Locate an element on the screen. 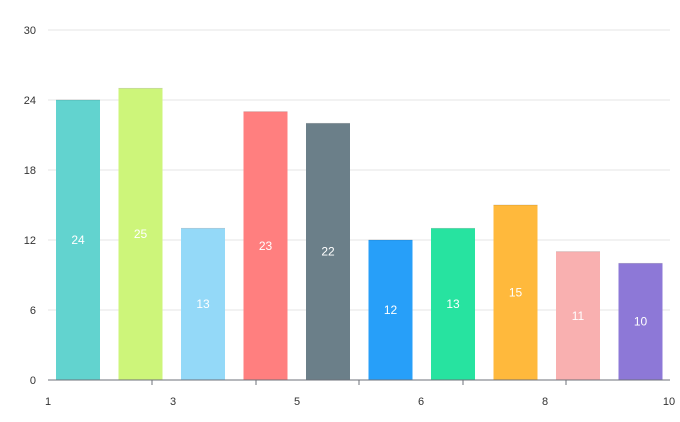  data-label: 11 is located at coordinates (578, 316).